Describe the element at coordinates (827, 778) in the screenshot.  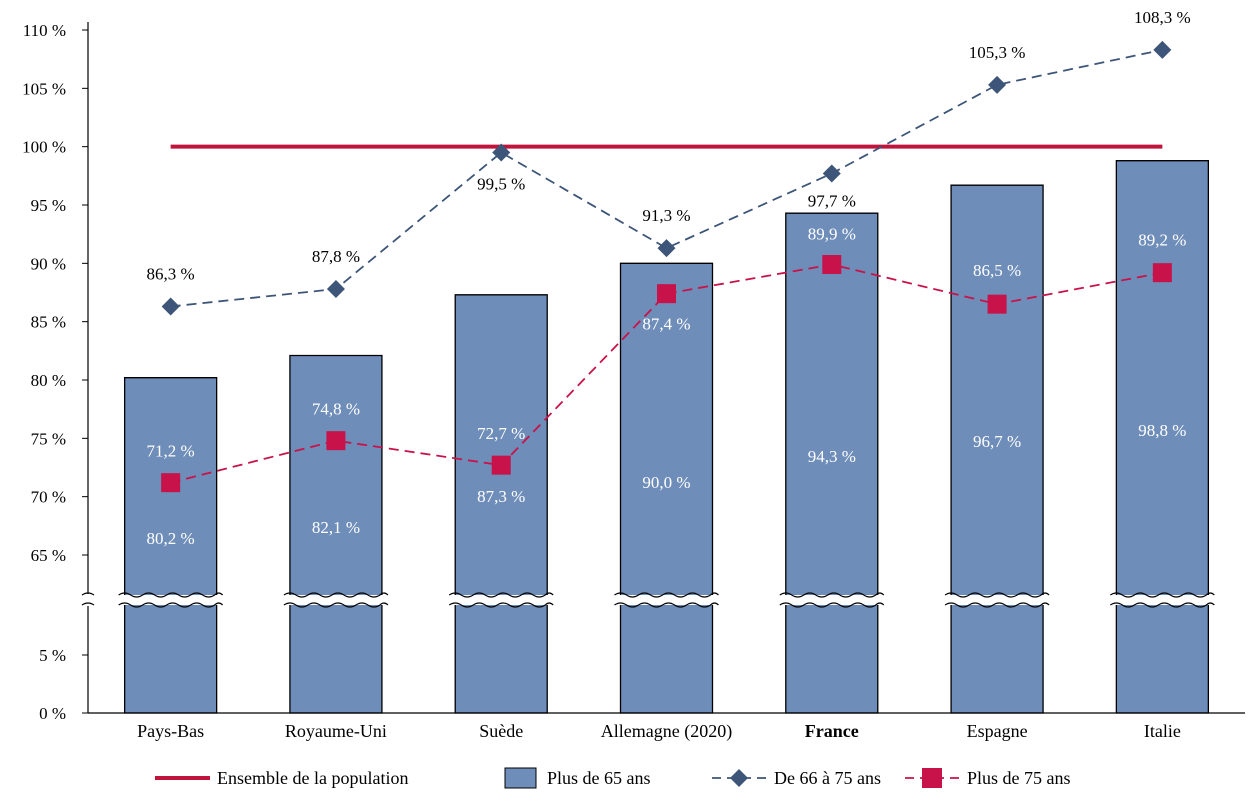
I see `legend-label: De 66 à 75 ans` at that location.